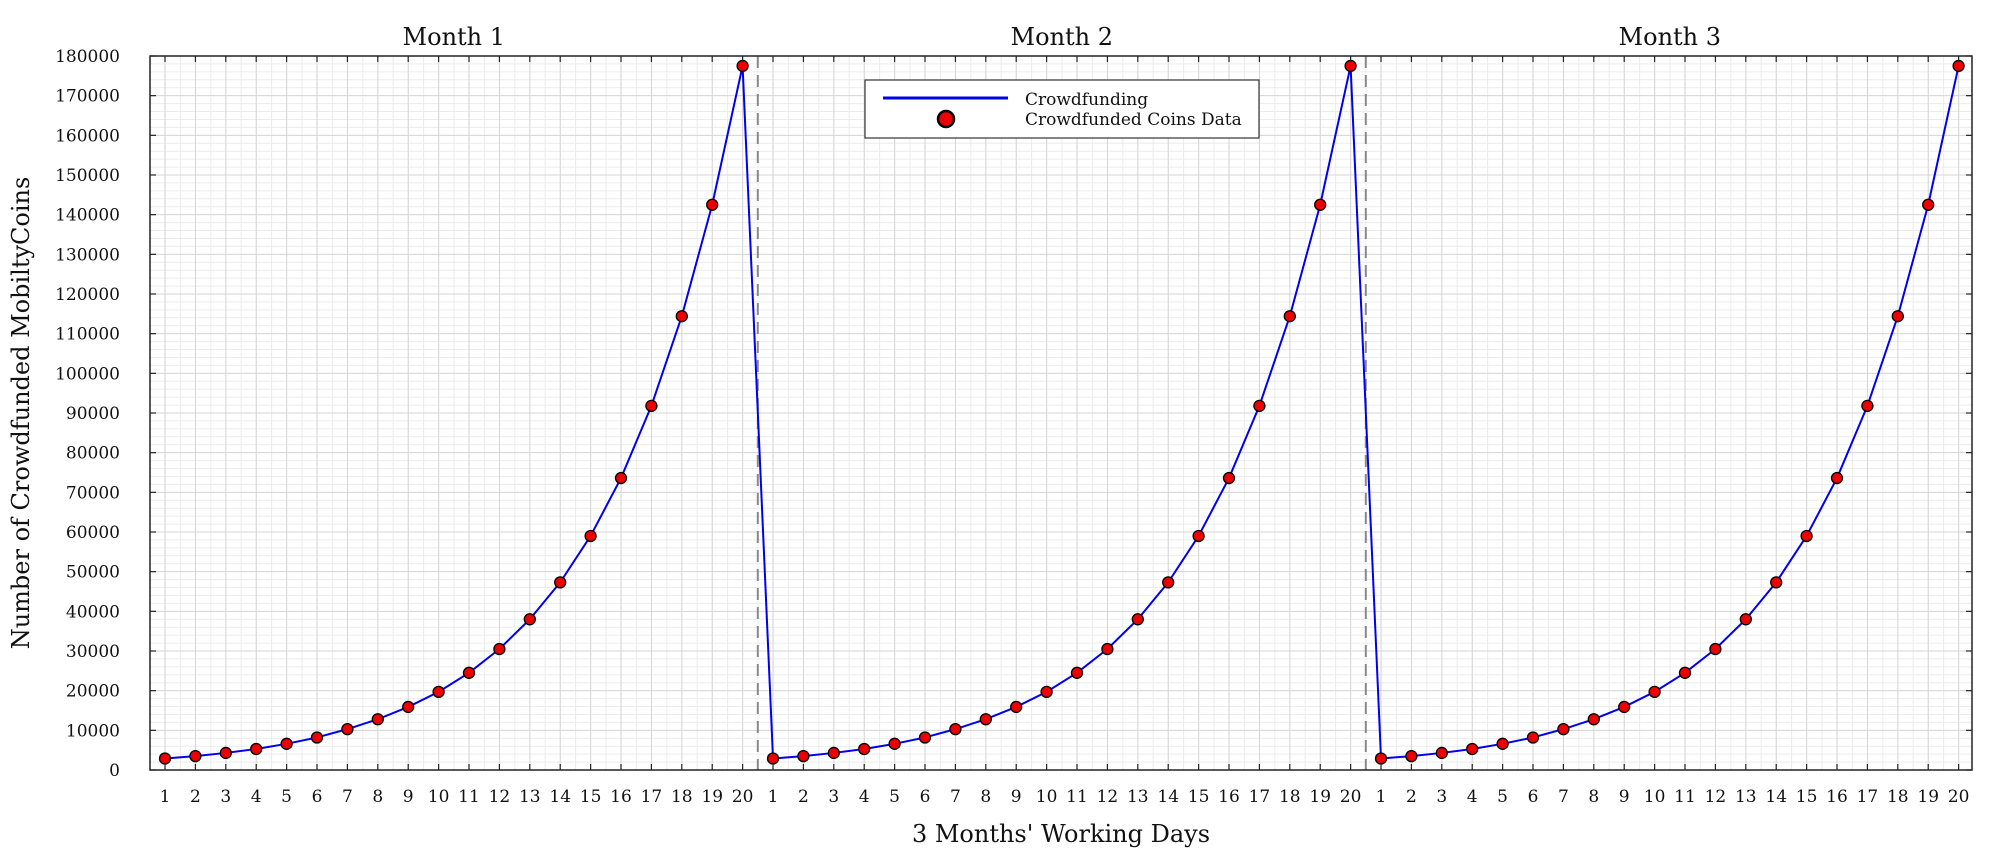 This screenshot has height=850, width=2000. What do you see at coordinates (21, 413) in the screenshot?
I see `y-axis-label: Number of Crowdfunded MobiltyCoins` at bounding box center [21, 413].